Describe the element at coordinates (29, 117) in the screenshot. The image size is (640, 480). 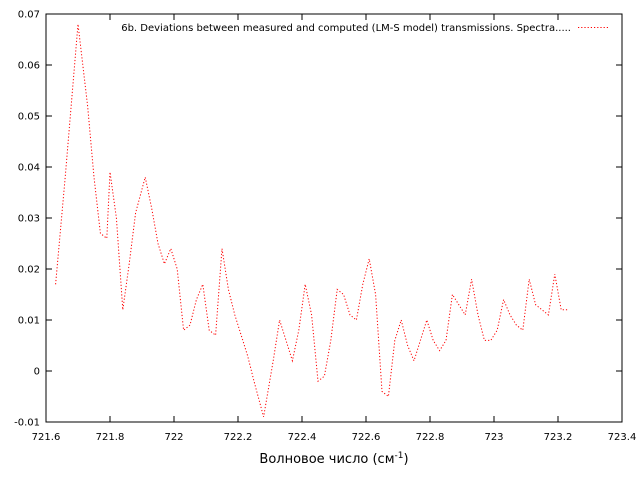
I see `y-tick-label: 0.05` at that location.